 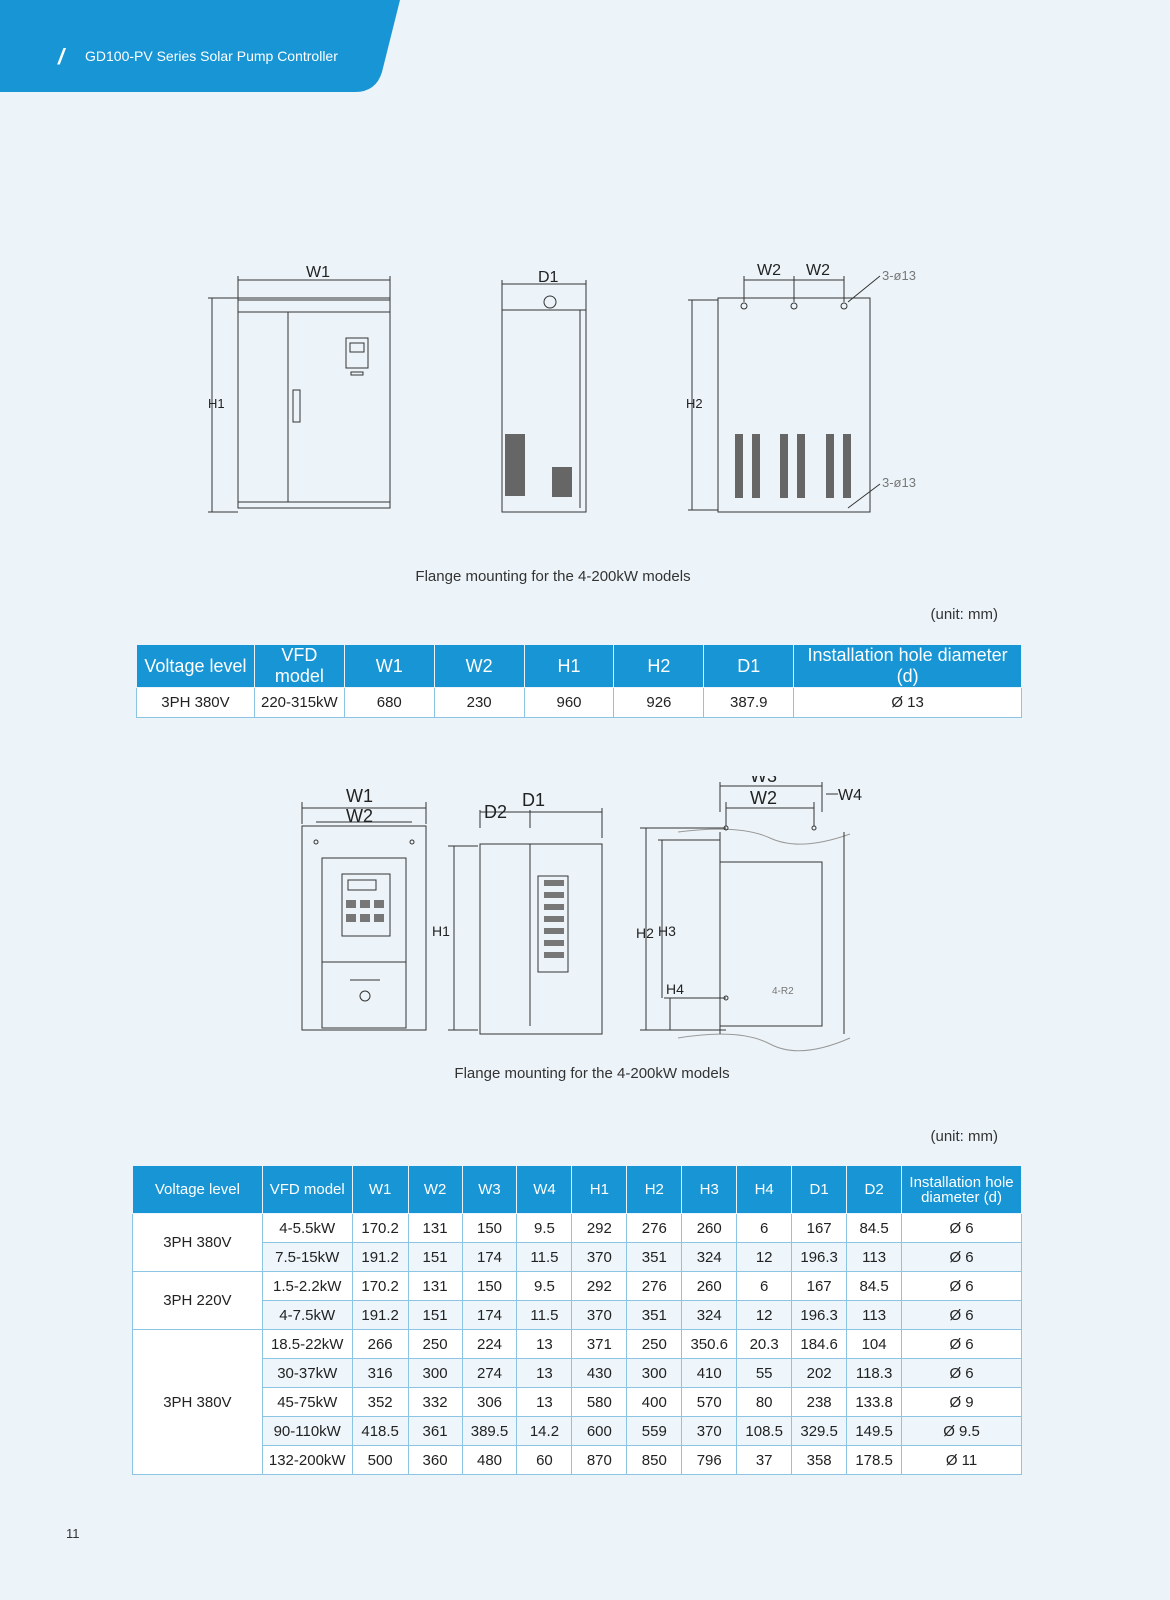 I want to click on table2-header: Voltage level, so click(x=197, y=1189).